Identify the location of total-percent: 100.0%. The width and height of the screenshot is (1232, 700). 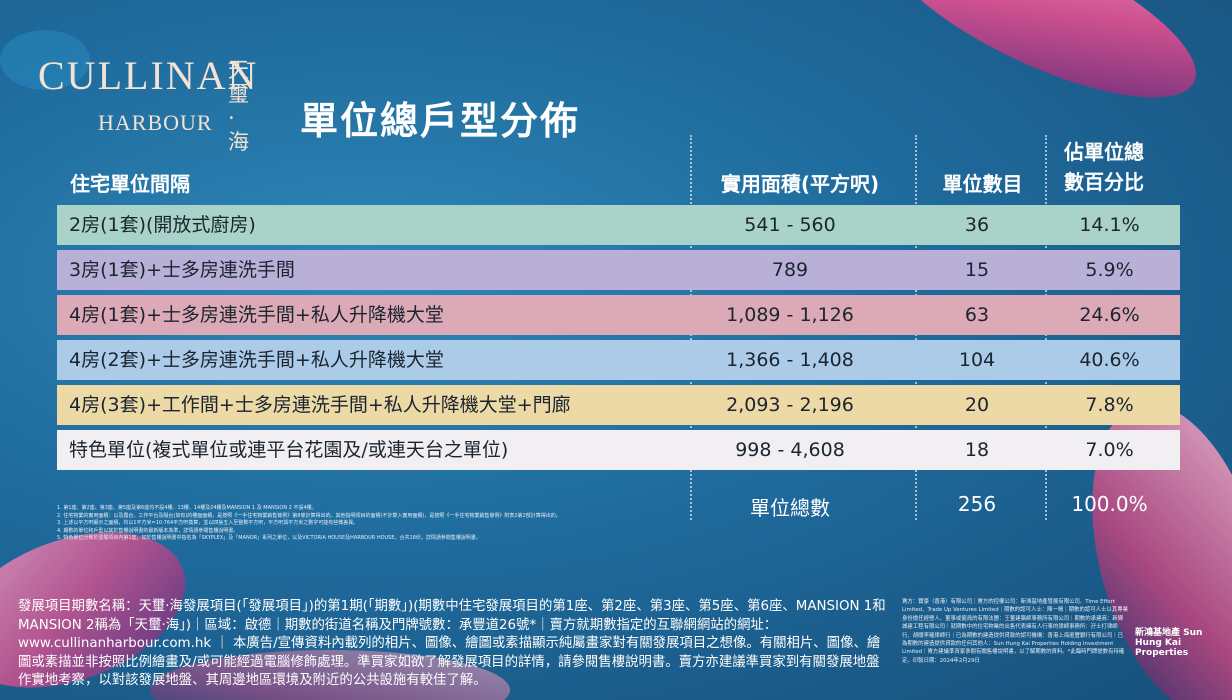
(1109, 504).